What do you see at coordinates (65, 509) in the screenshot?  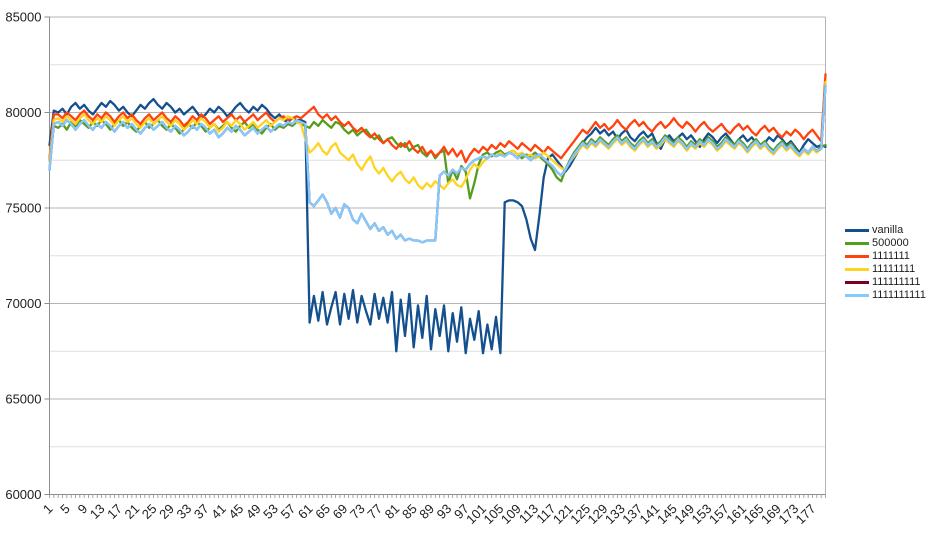 I see `x-axis-label: 5` at bounding box center [65, 509].